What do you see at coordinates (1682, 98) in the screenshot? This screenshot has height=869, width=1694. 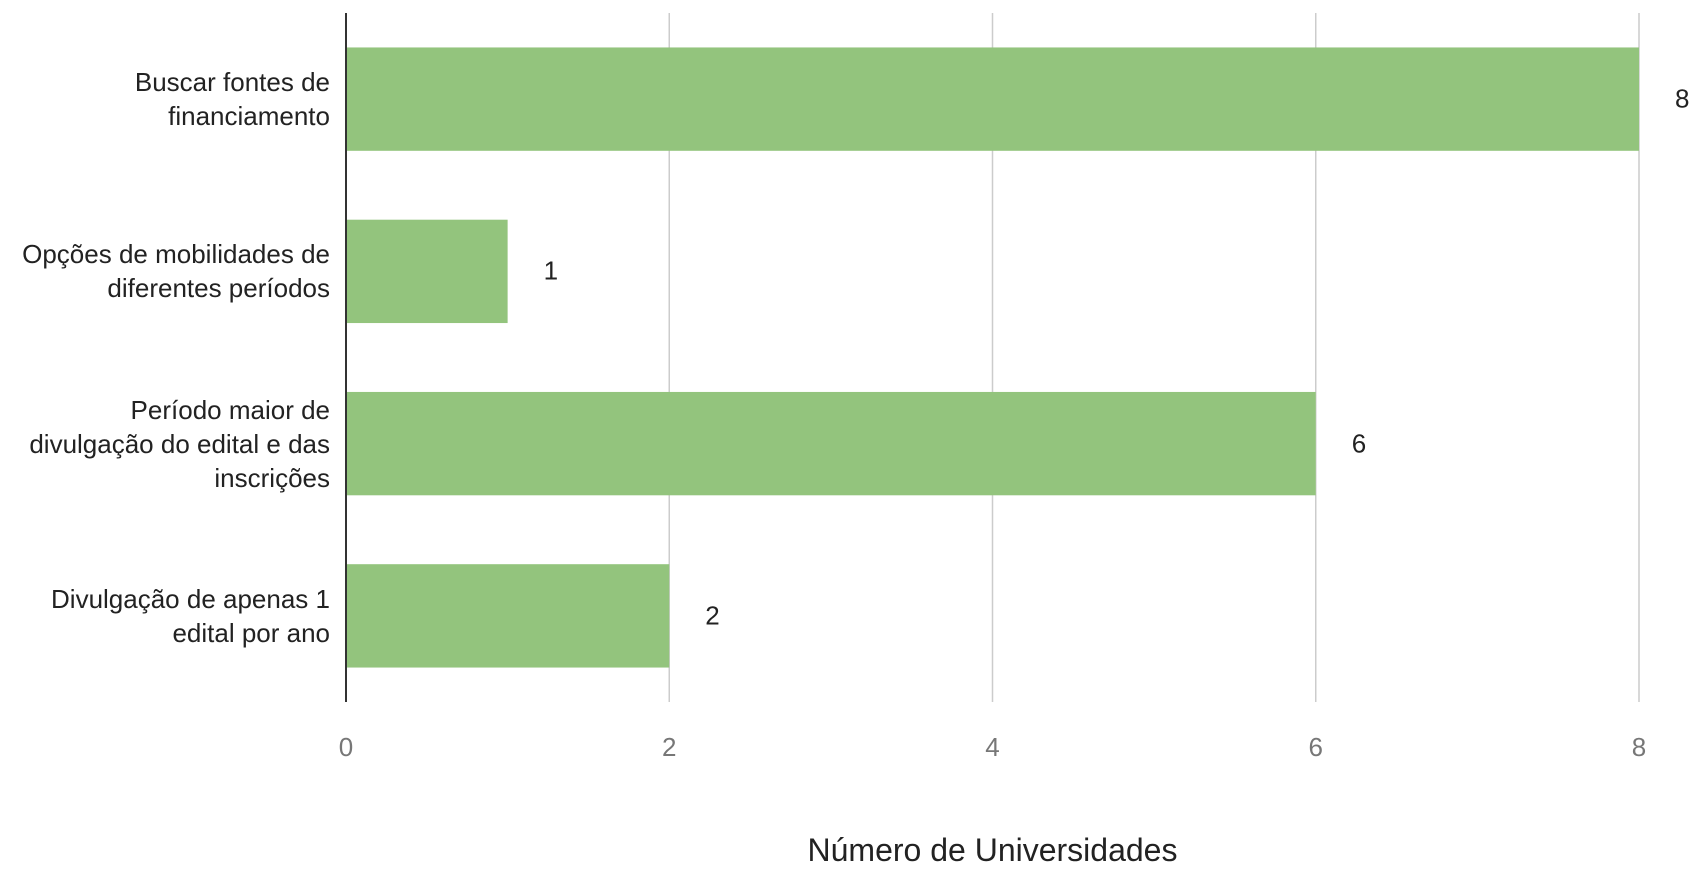 I see `value-label: 8` at bounding box center [1682, 98].